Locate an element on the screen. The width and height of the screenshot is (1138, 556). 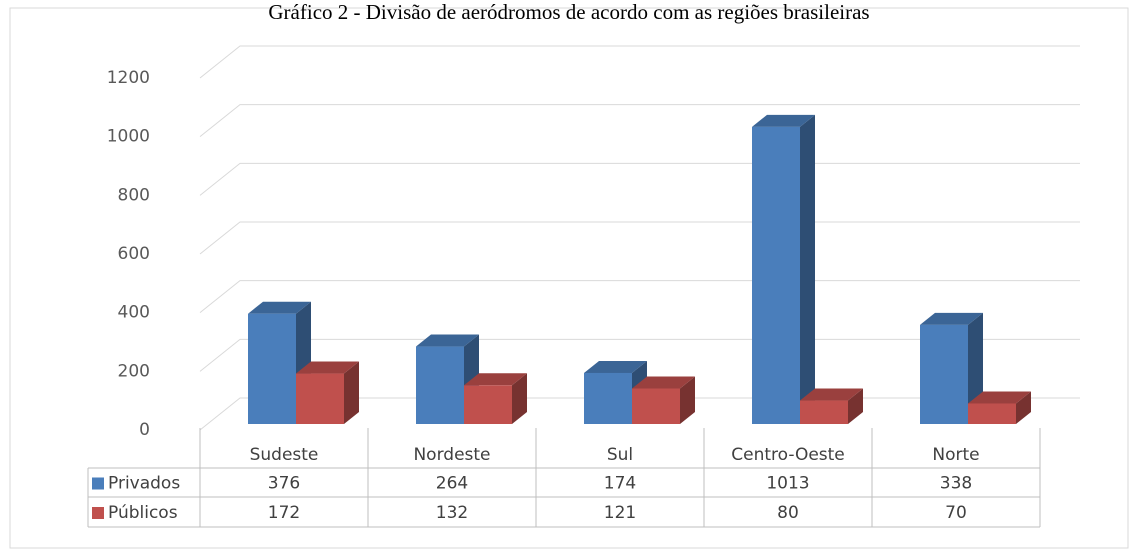
y-tick-label: 200 is located at coordinates (134, 371).